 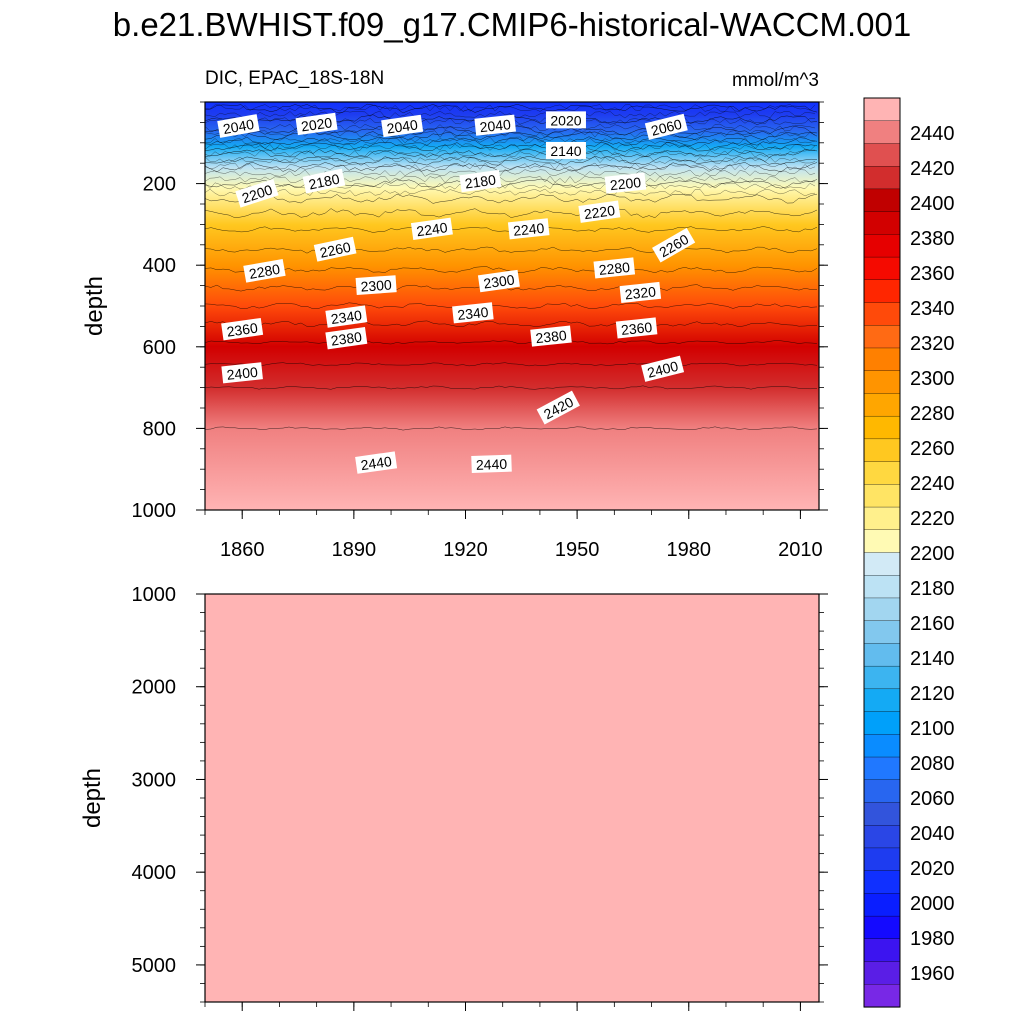 I want to click on y-tick-label: 3000, so click(x=154, y=780).